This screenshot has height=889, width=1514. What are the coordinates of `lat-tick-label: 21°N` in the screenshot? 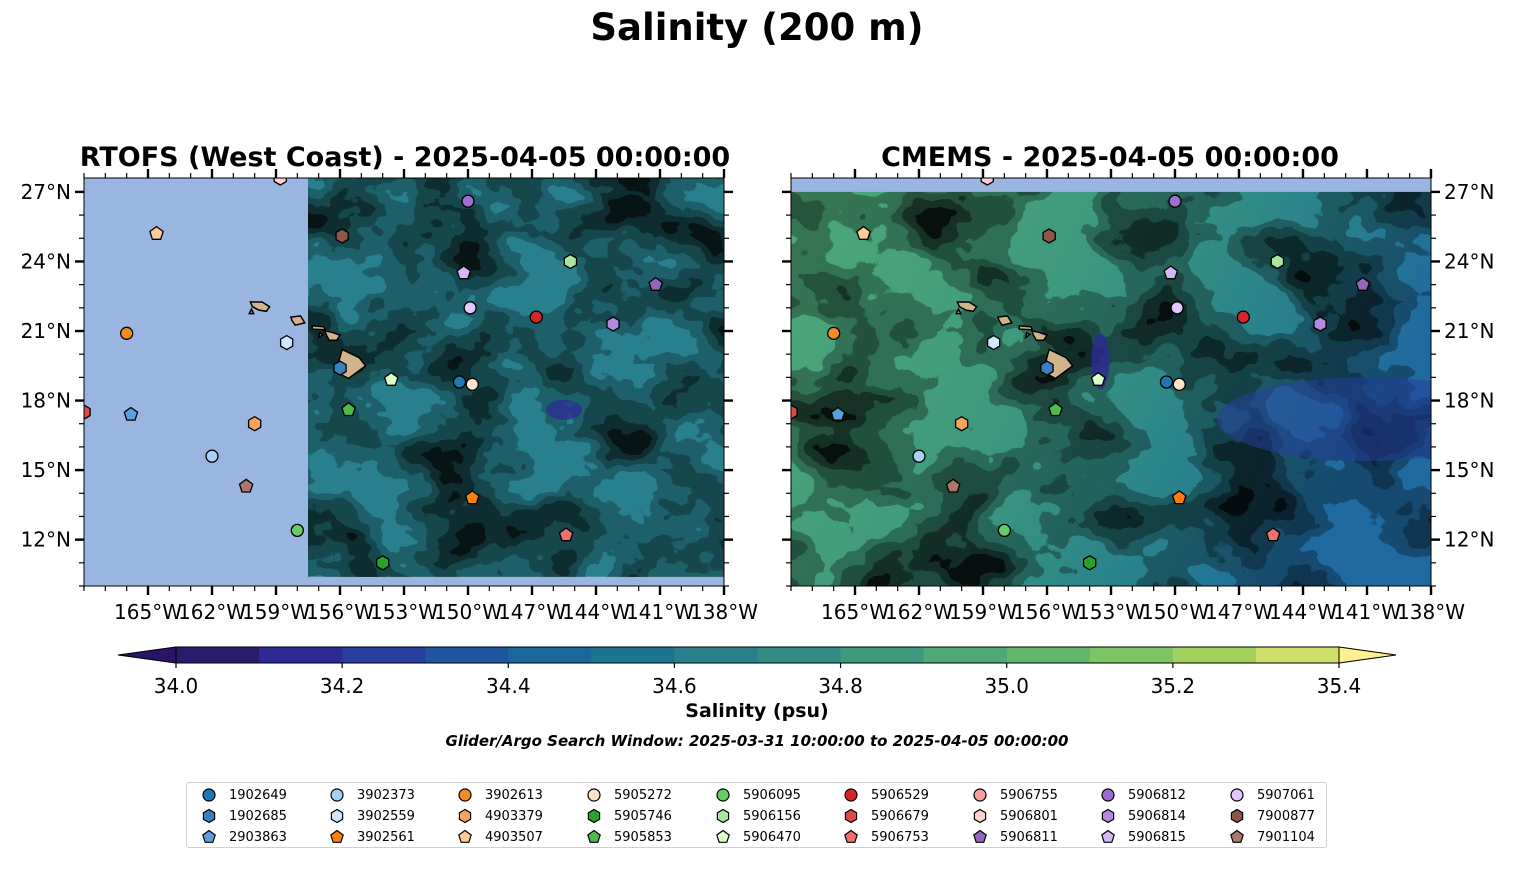 It's located at (1469, 331).